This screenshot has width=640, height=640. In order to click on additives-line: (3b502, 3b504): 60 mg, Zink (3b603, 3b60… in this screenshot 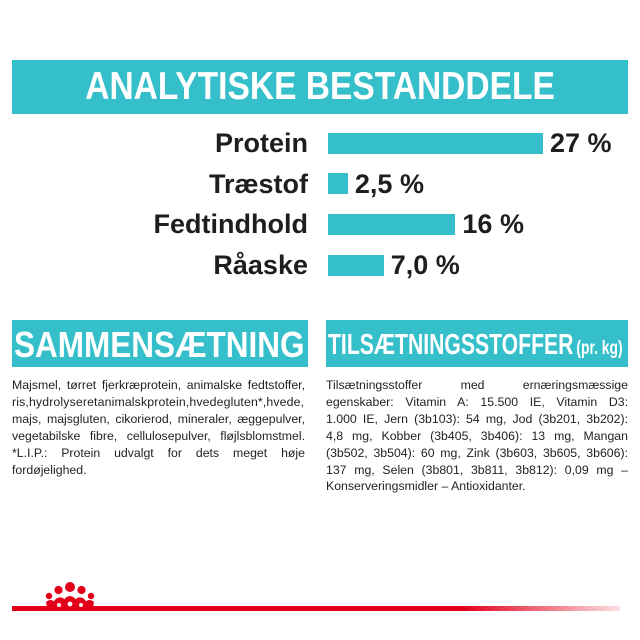, I will do `click(477, 452)`.